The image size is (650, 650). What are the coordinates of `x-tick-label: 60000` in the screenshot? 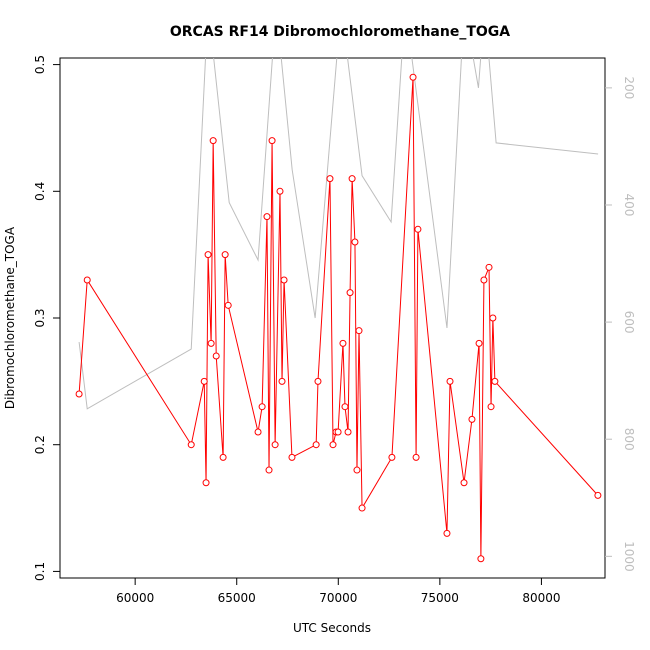 It's located at (135, 598).